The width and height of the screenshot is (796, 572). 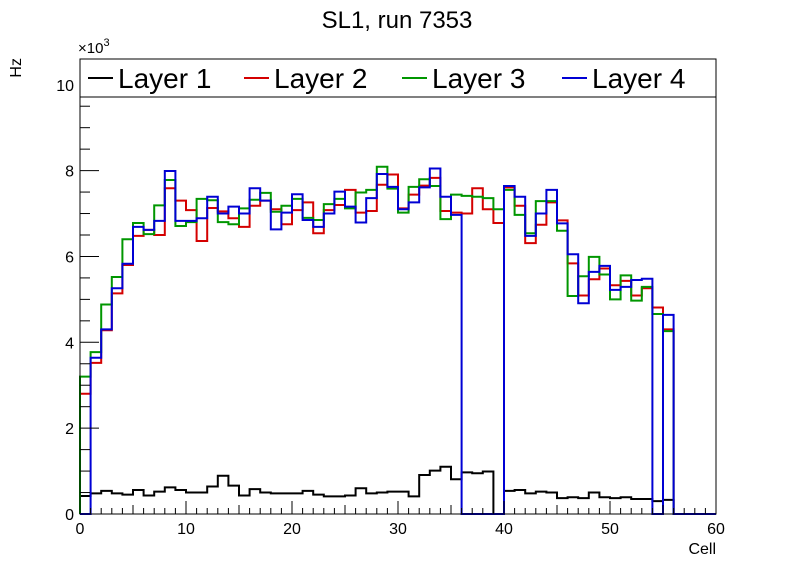 I want to click on legend: Layer 1 Layer 2 Layer 3 Layer 4, so click(x=398, y=78).